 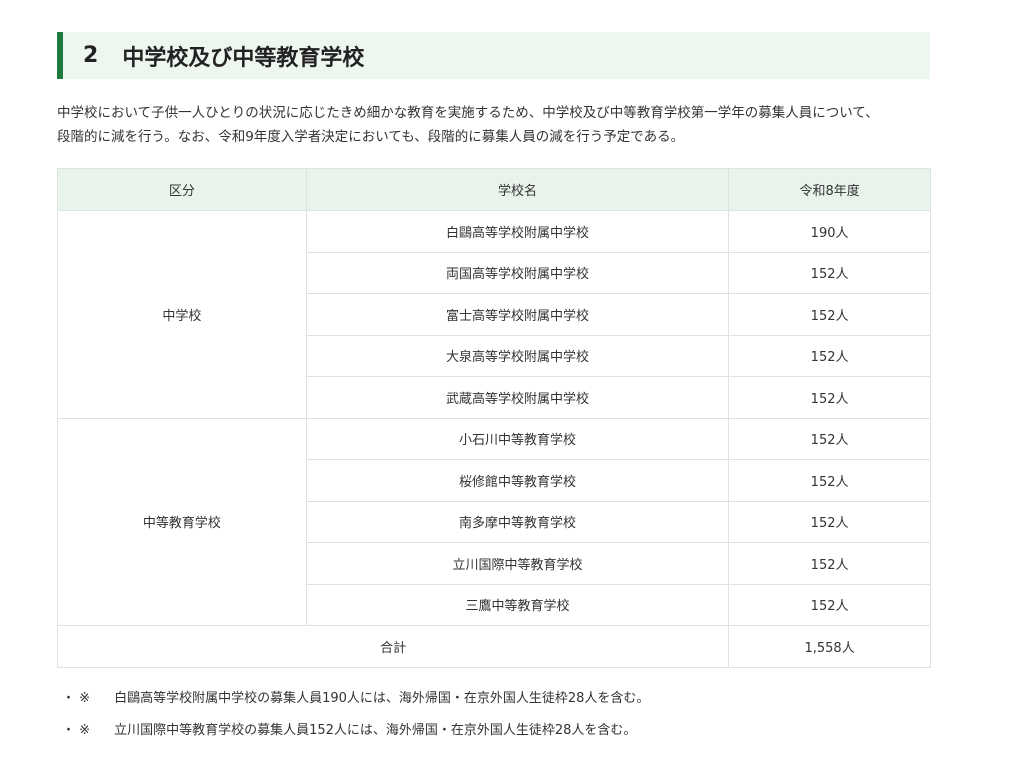 I want to click on header-year: 令和8年度, so click(x=829, y=189).